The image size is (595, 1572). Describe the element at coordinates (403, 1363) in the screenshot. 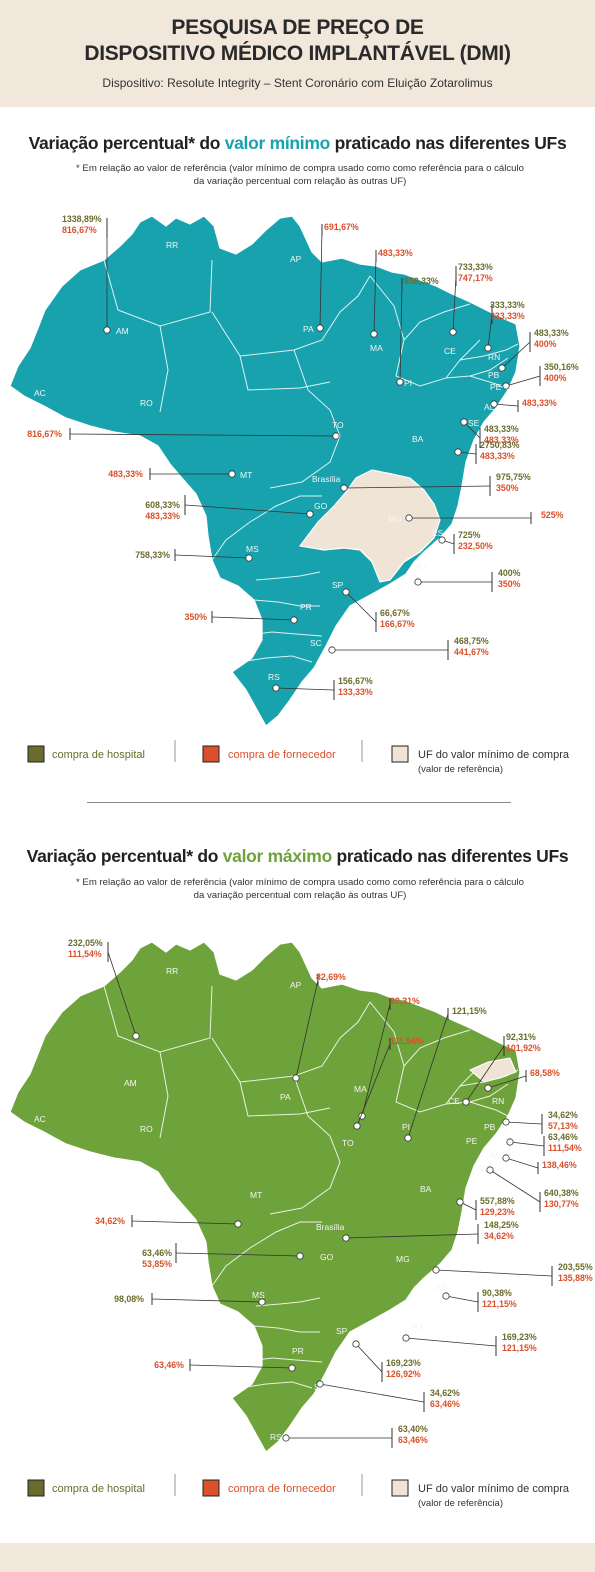

I see `max-value-hospital-SP: 169,23%` at that location.